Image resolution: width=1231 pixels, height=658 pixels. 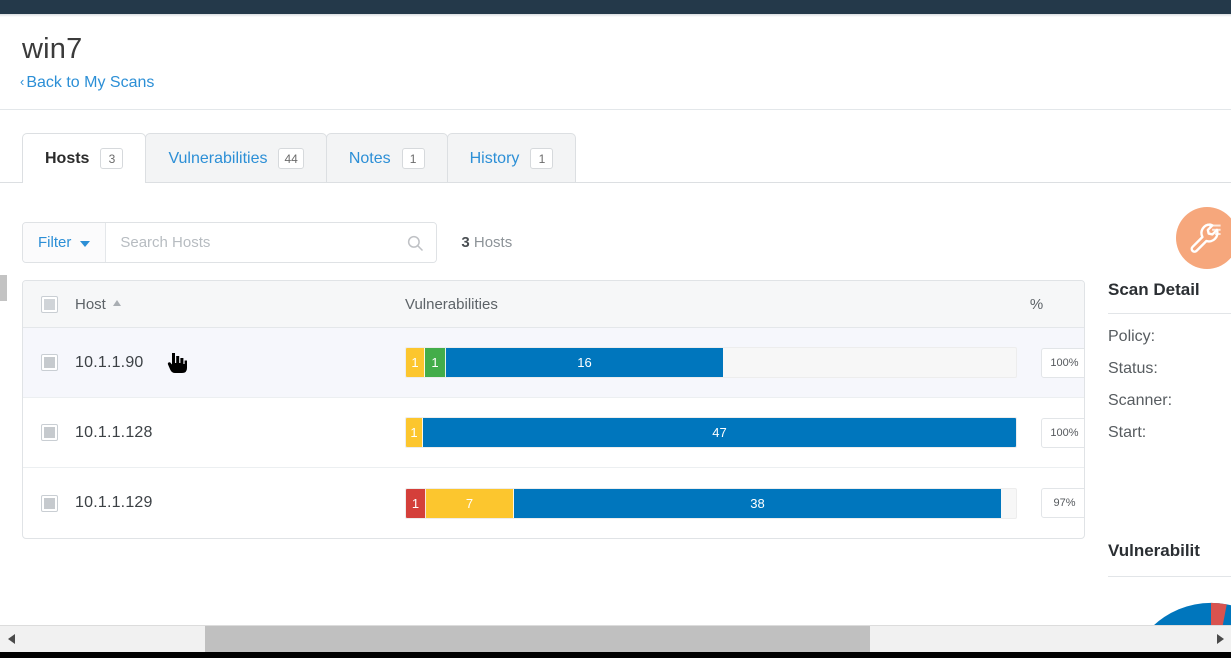 I want to click on scan-details-divider, so click(x=1169, y=313).